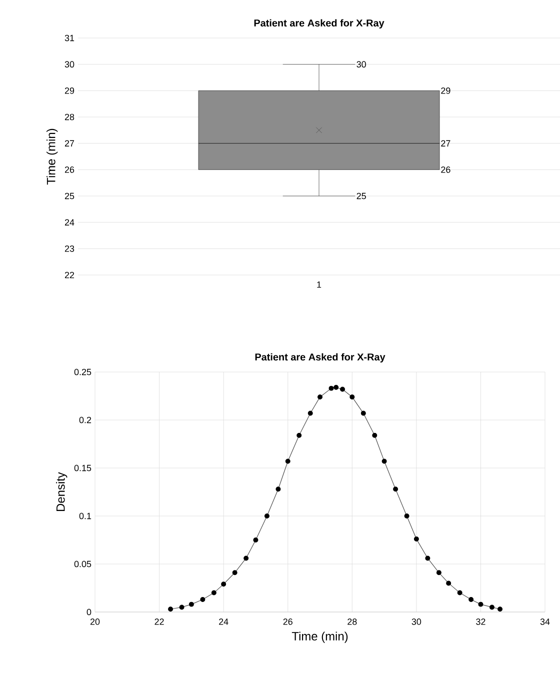 This screenshot has height=686, width=560. I want to click on annotation: 27, so click(445, 143).